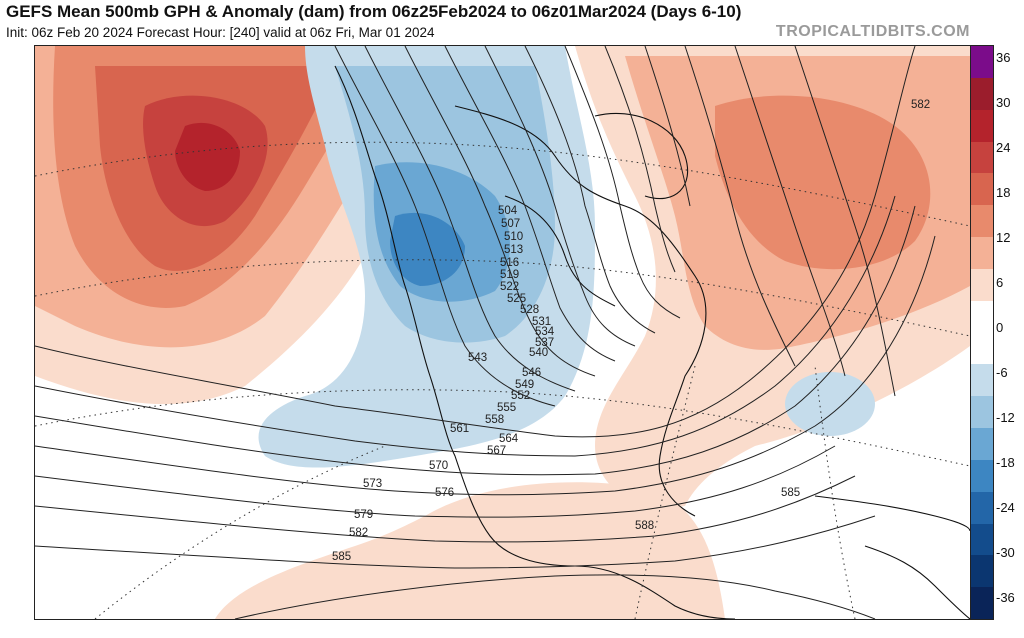 This screenshot has width=1024, height=638. I want to click on contour-label: 555, so click(506, 408).